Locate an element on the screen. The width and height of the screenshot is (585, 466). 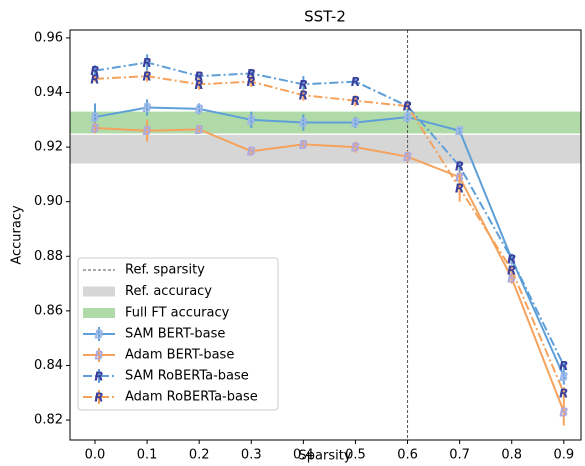
y-tick-label: 0.86 is located at coordinates (48, 310).